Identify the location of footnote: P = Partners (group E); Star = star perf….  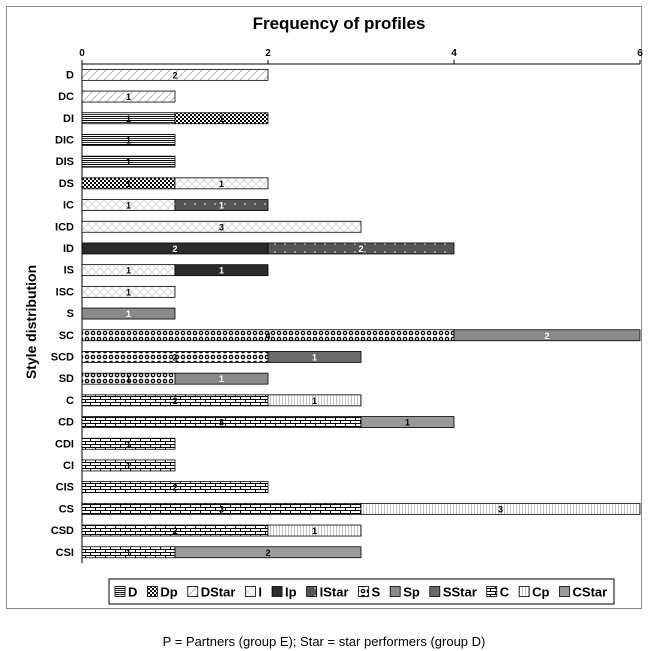
(324, 641).